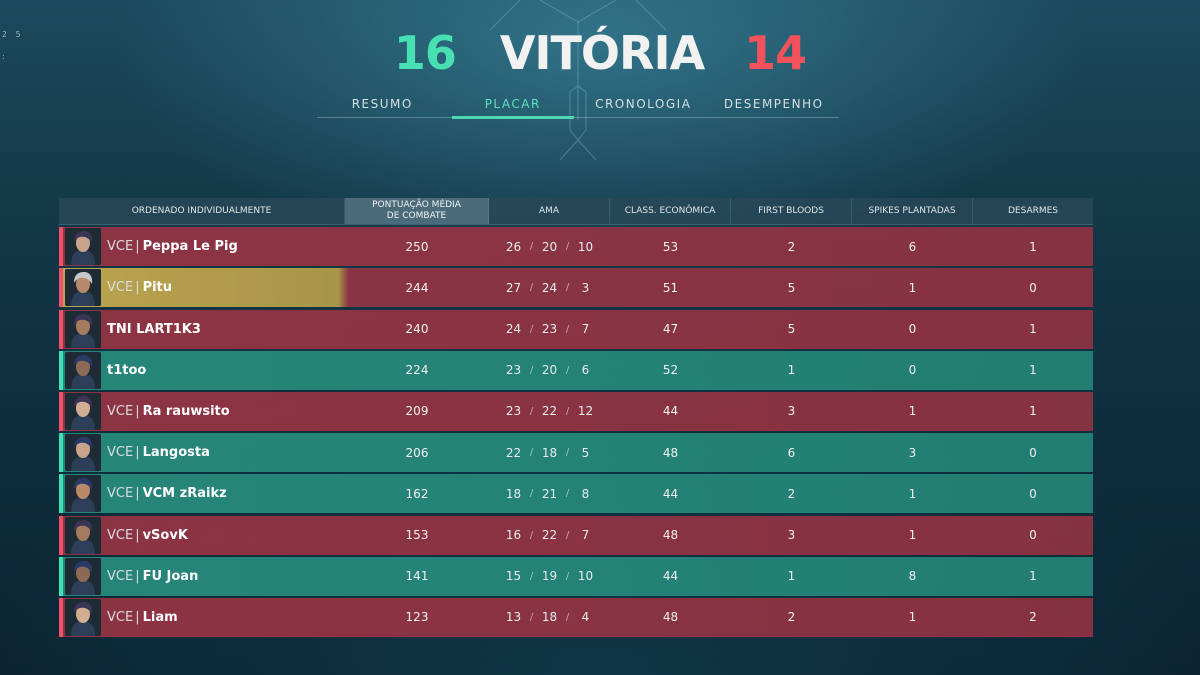 The height and width of the screenshot is (675, 1200). What do you see at coordinates (643, 104) in the screenshot?
I see `tab-cronologia: CRONOLOGIA` at bounding box center [643, 104].